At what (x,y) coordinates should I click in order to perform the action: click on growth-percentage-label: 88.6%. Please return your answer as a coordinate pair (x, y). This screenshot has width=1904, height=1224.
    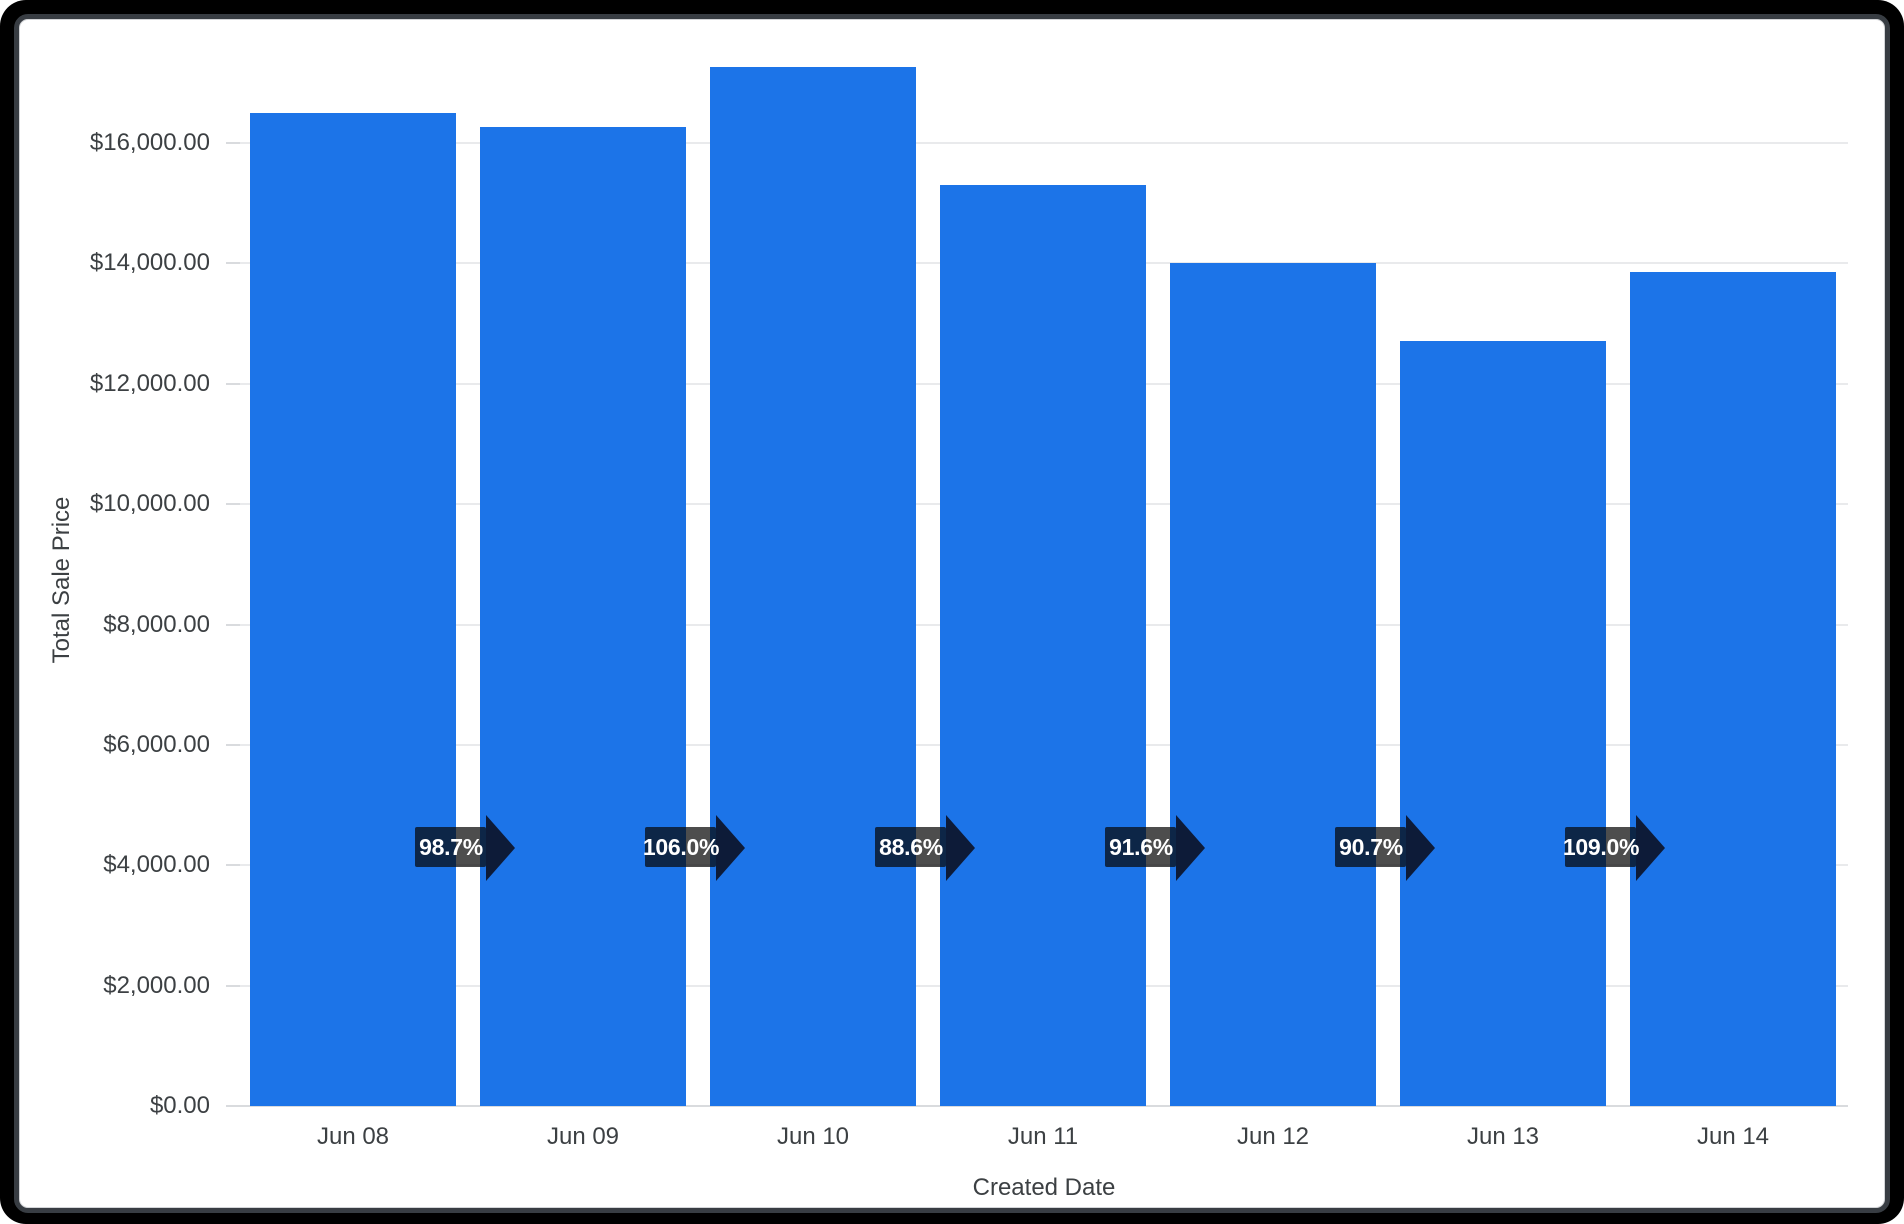
    Looking at the image, I should click on (911, 847).